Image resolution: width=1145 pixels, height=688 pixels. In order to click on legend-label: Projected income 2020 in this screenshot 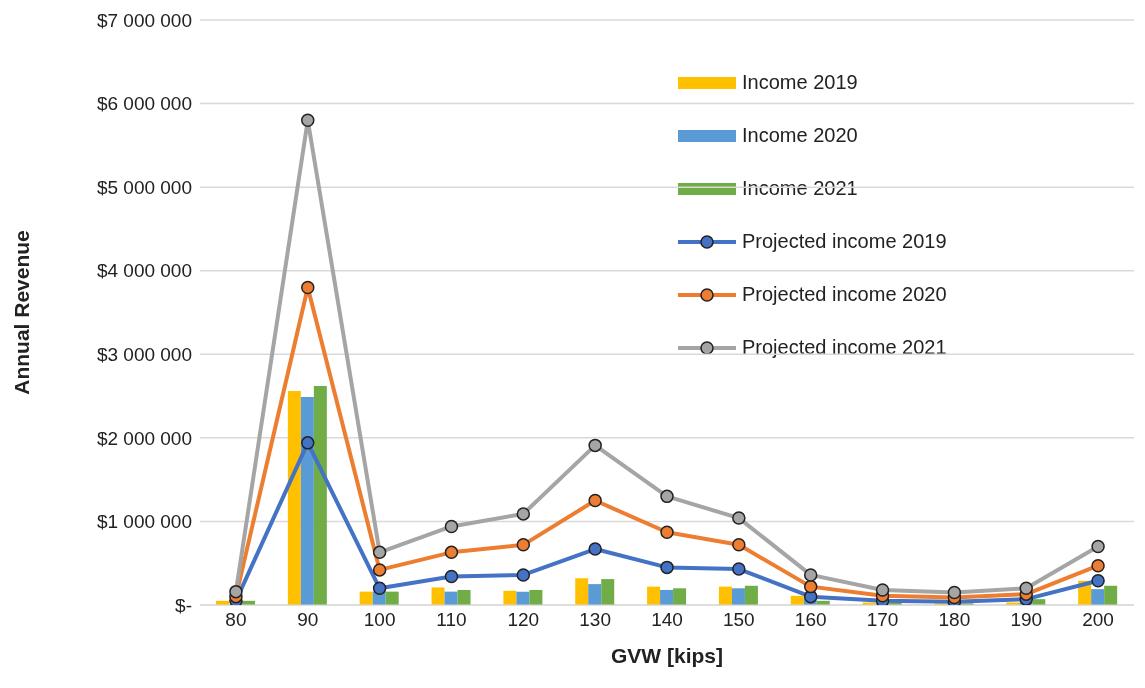, I will do `click(844, 294)`.